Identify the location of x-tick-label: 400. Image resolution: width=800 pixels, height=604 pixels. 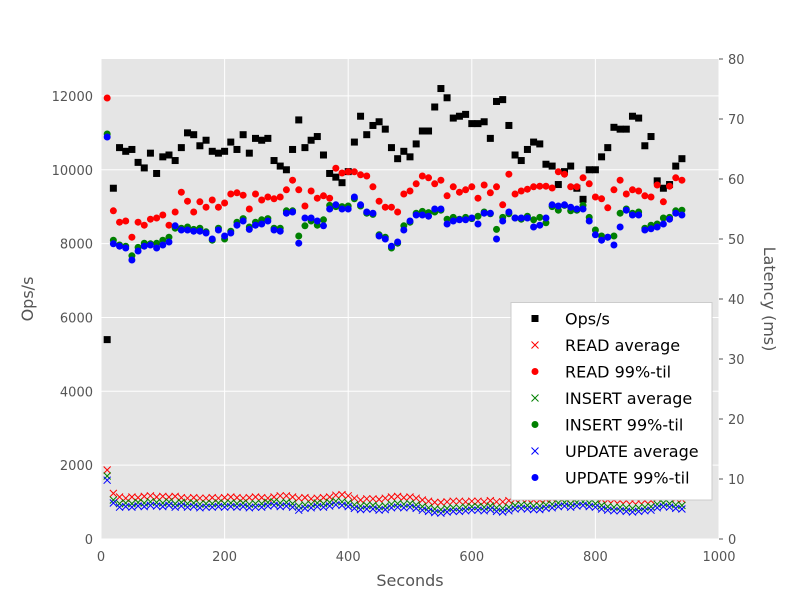
(348, 557).